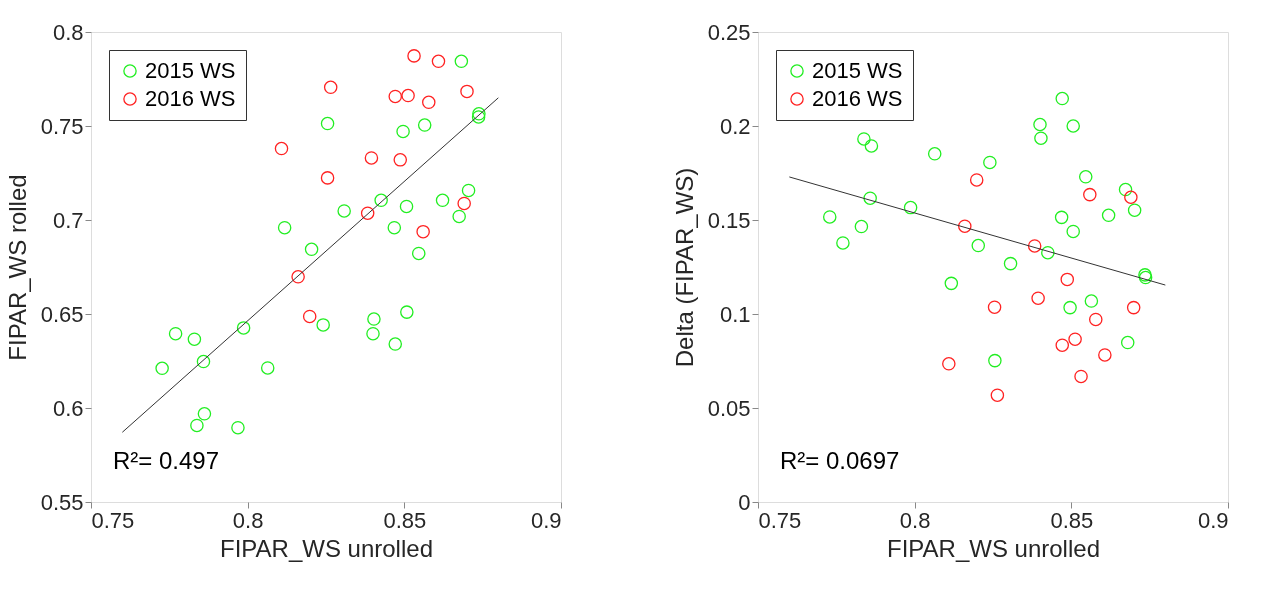 This screenshot has width=1265, height=602. I want to click on y-tick-label: 0.75, so click(62, 126).